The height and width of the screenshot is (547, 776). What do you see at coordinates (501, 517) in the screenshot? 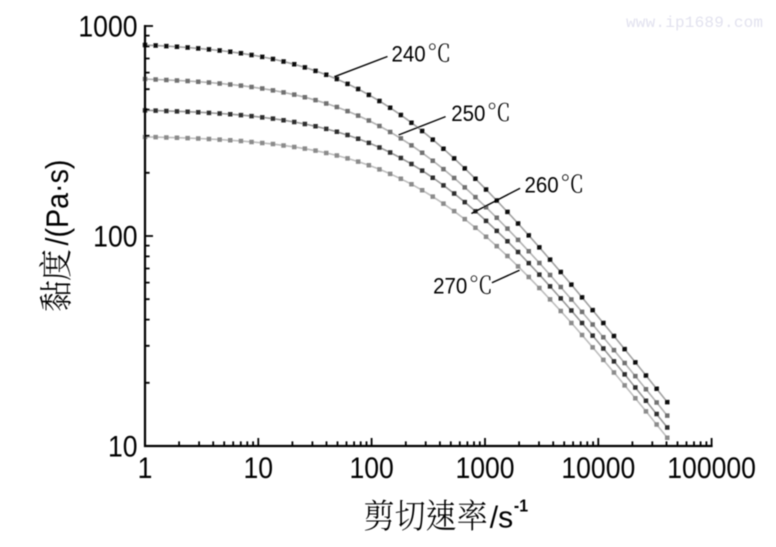
I see `svg-text: /s` at bounding box center [501, 517].